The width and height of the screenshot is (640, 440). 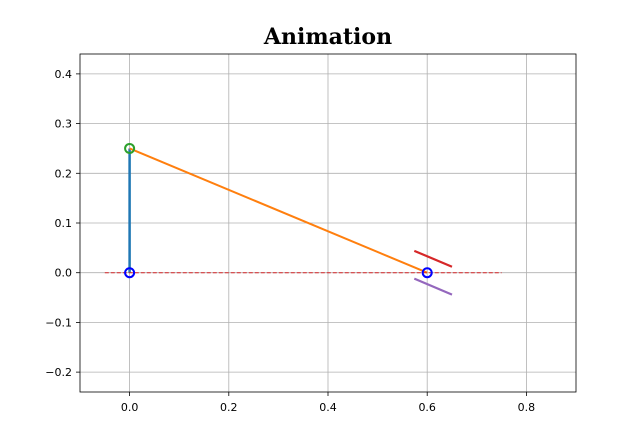 What do you see at coordinates (130, 407) in the screenshot?
I see `x-tick-label: 0.0` at bounding box center [130, 407].